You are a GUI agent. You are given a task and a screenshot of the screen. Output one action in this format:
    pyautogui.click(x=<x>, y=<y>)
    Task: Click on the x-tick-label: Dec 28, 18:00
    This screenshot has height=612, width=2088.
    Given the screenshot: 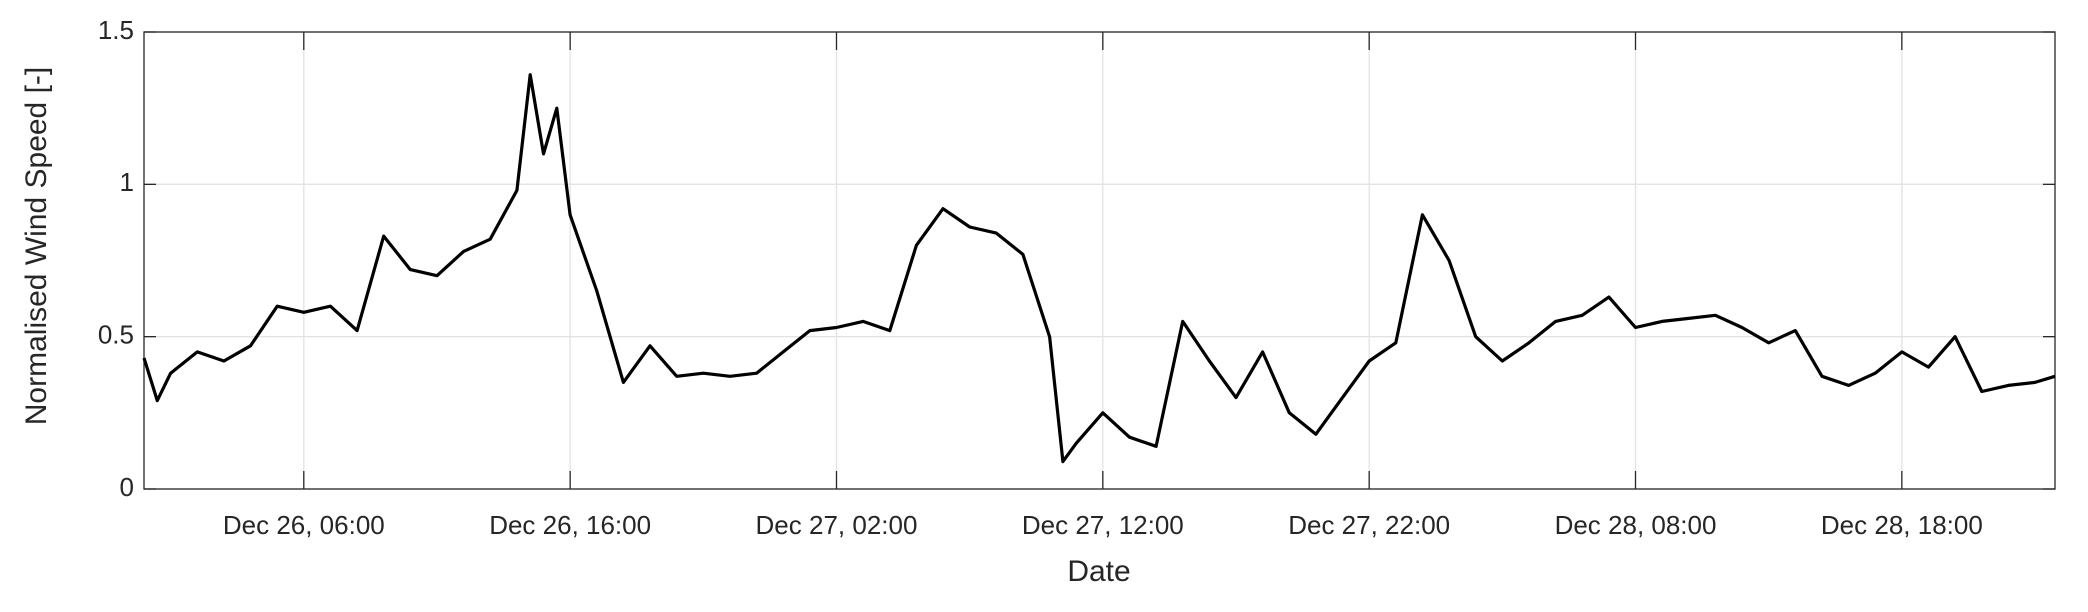 What is the action you would take?
    pyautogui.click(x=1902, y=525)
    